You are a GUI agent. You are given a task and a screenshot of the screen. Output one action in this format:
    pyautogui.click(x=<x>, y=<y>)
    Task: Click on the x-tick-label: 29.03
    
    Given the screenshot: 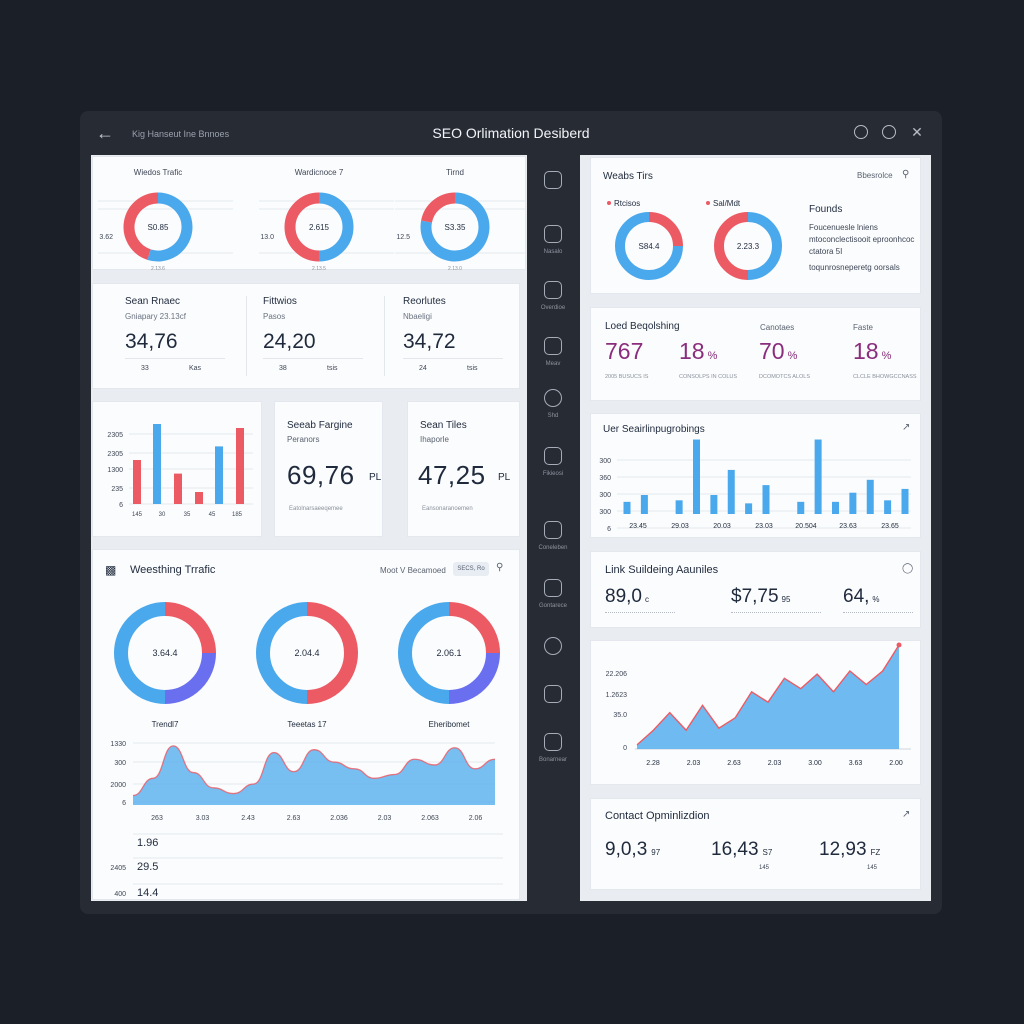 What is the action you would take?
    pyautogui.click(x=680, y=526)
    